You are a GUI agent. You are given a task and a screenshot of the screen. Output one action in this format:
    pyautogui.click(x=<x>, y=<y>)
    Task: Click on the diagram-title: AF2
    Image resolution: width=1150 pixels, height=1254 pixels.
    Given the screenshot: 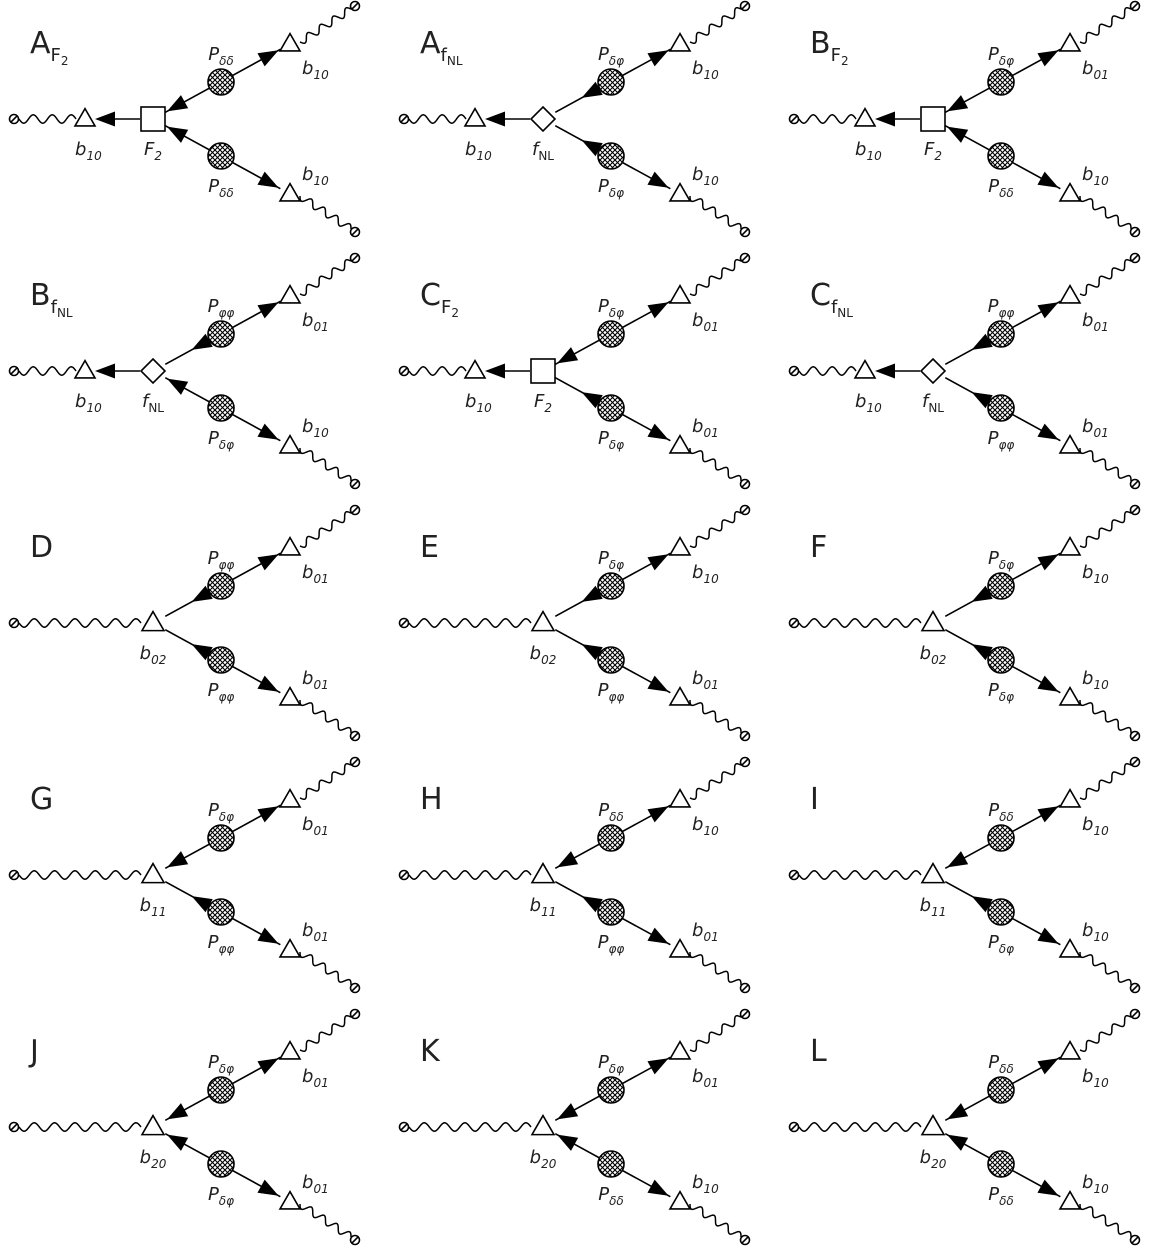 What is the action you would take?
    pyautogui.click(x=49, y=47)
    